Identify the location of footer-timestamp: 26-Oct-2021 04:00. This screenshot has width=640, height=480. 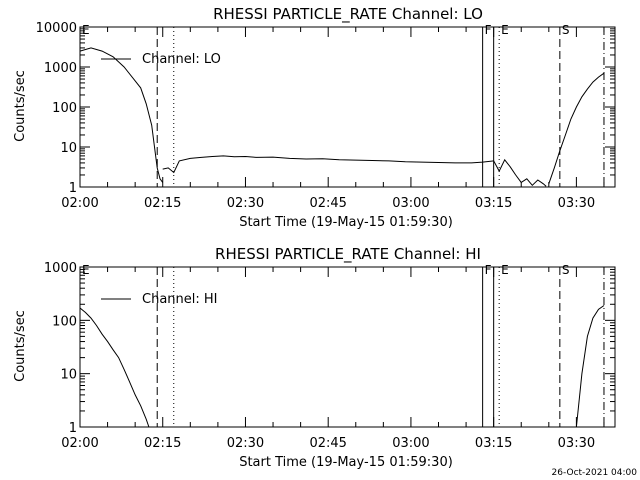
(595, 473).